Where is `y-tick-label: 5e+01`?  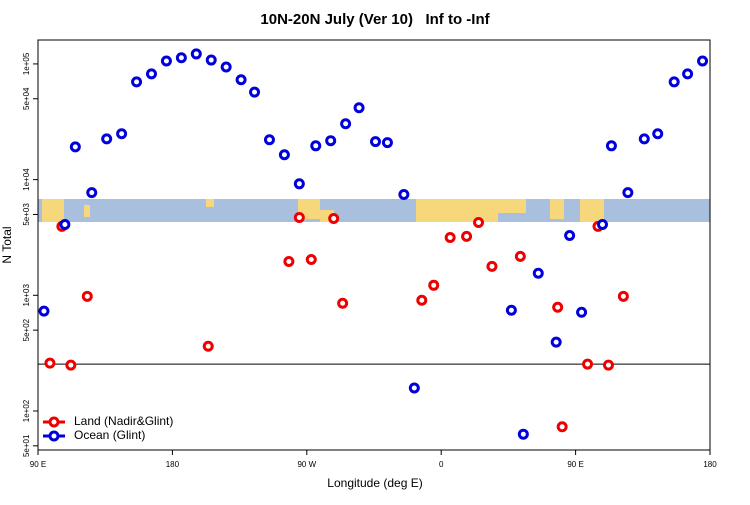 y-tick-label: 5e+01 is located at coordinates (26, 445).